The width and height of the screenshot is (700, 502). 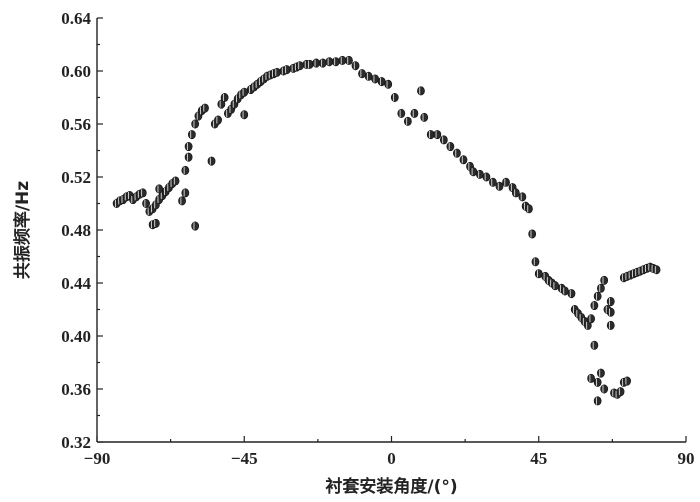 I want to click on y-tick-label: 0.32, so click(x=76, y=442).